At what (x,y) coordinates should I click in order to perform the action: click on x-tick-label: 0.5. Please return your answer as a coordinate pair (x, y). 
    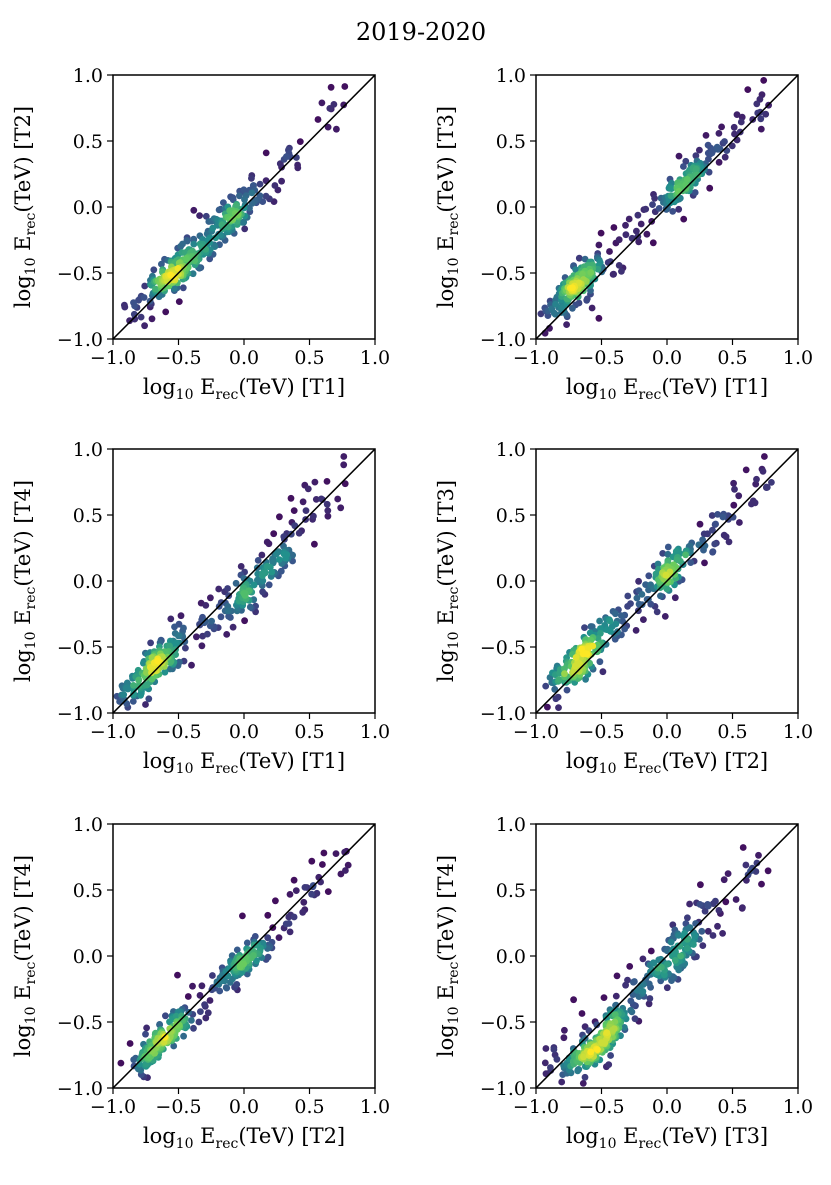
    Looking at the image, I should click on (732, 358).